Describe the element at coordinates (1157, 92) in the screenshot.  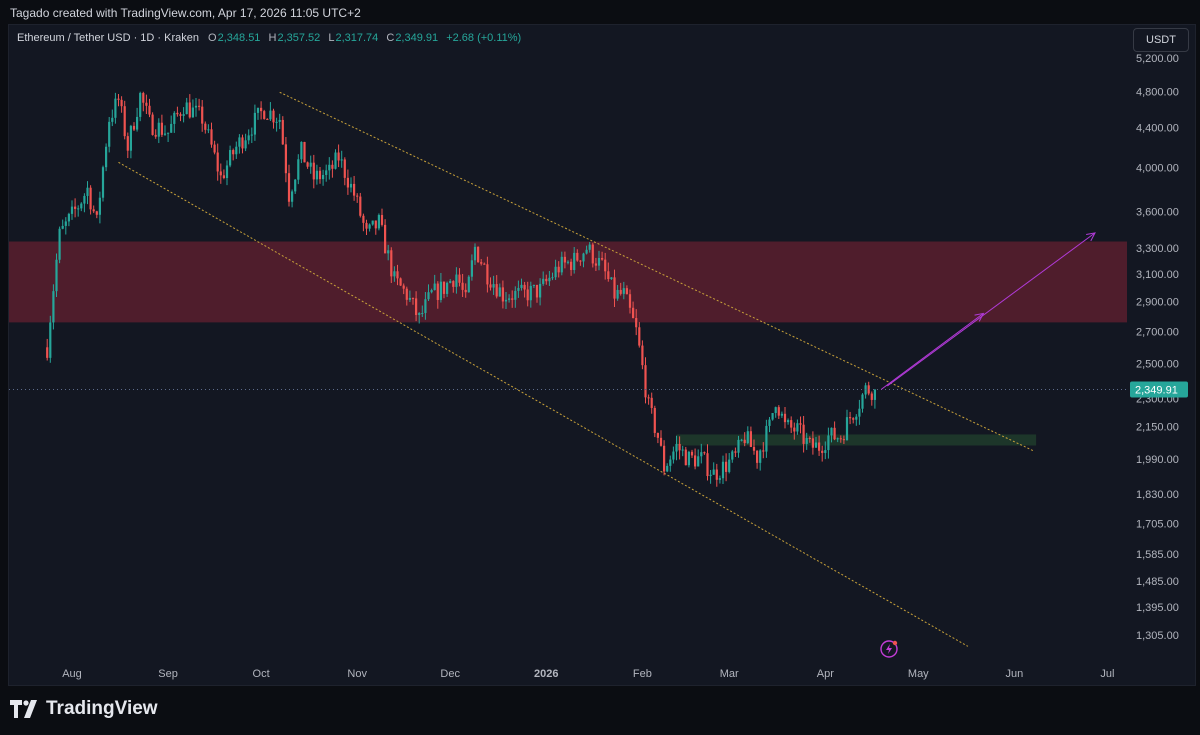
I see `y-tick-label: 4,800.00` at that location.